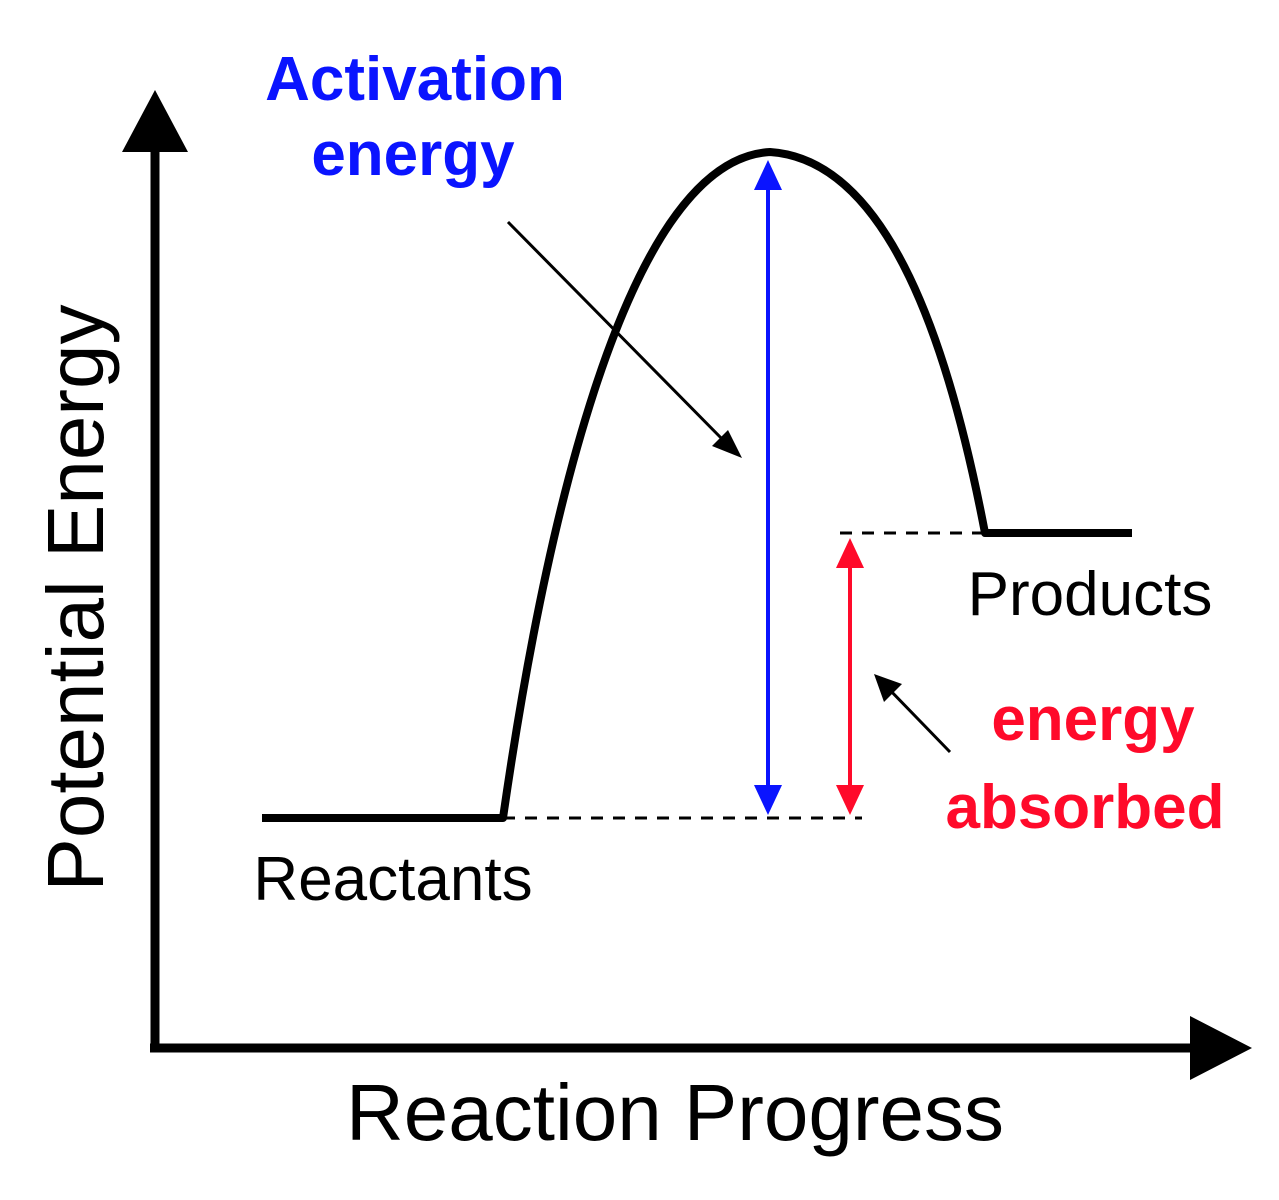  What do you see at coordinates (1090, 594) in the screenshot?
I see `products-label: Products` at bounding box center [1090, 594].